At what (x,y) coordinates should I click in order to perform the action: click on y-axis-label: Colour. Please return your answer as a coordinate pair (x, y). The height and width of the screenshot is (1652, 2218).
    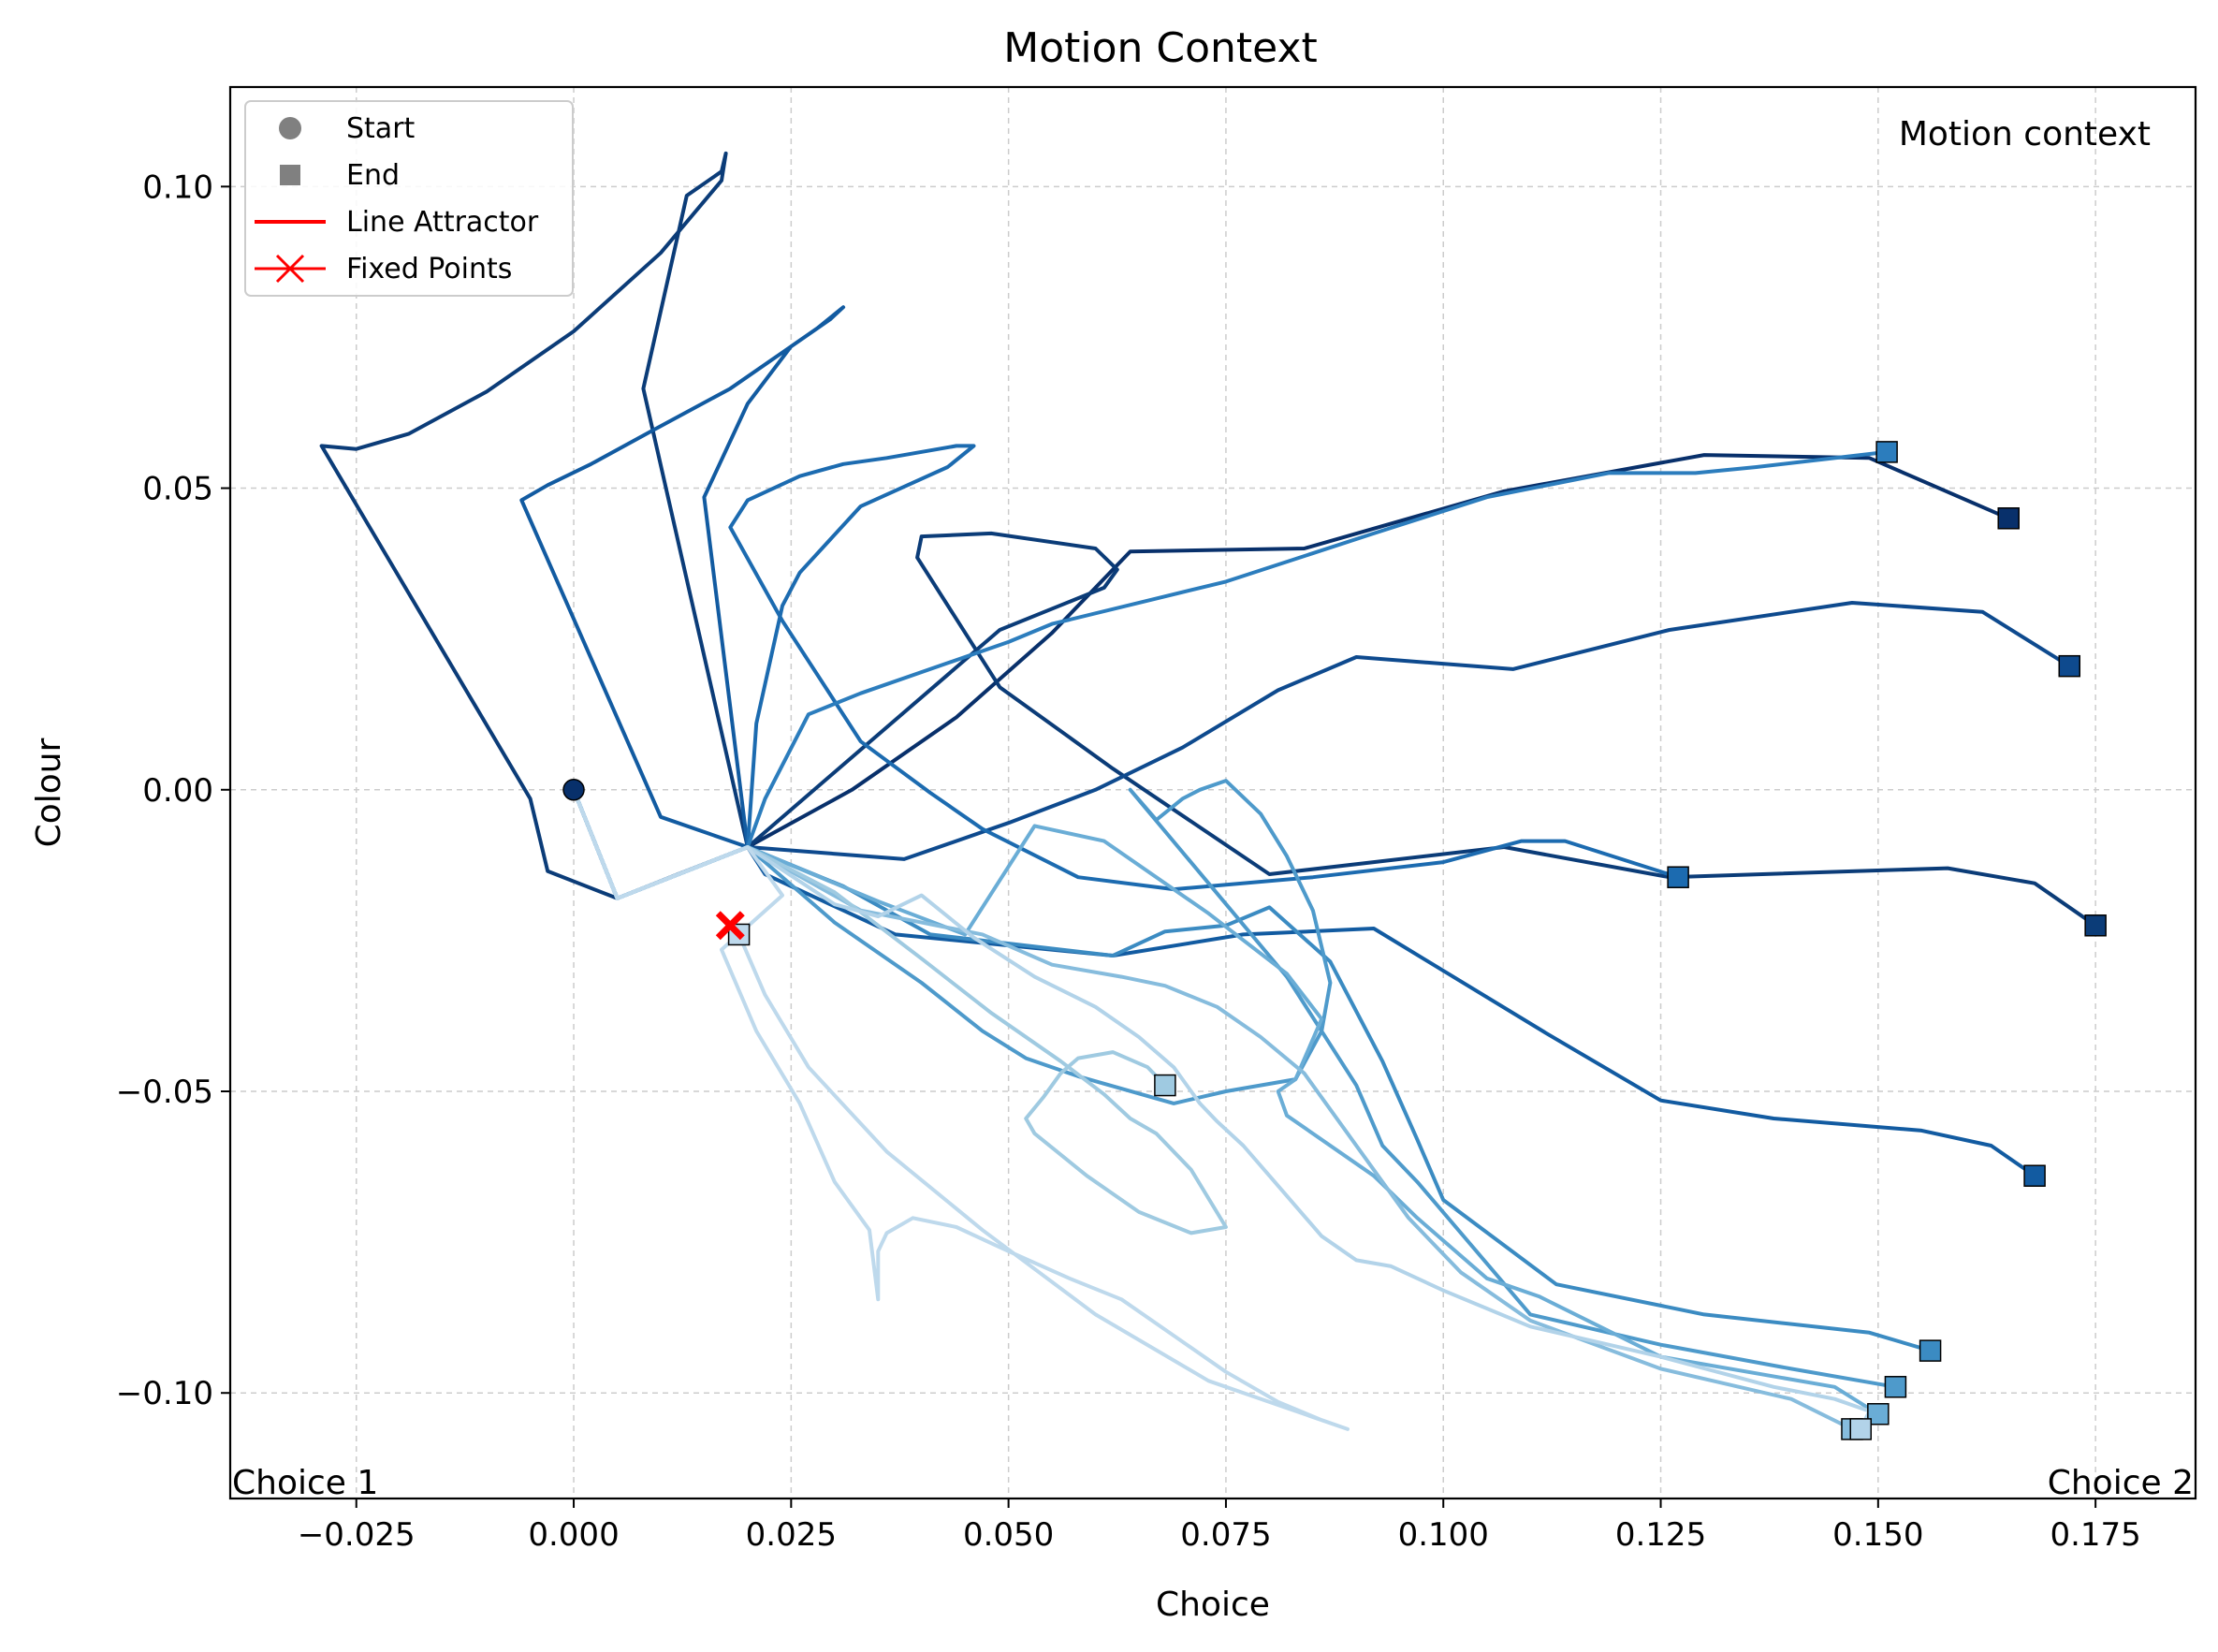
    Looking at the image, I should click on (49, 793).